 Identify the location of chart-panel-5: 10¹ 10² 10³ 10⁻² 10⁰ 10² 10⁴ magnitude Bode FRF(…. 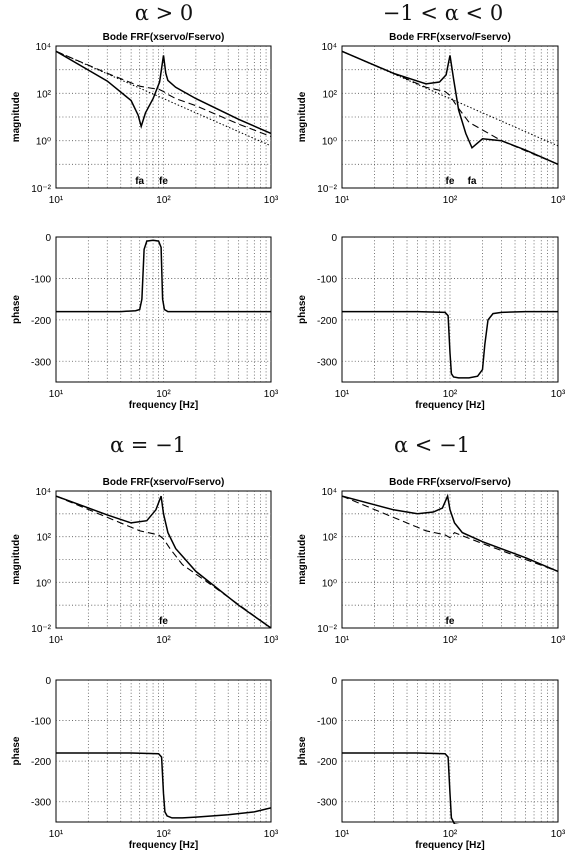
(431, 539).